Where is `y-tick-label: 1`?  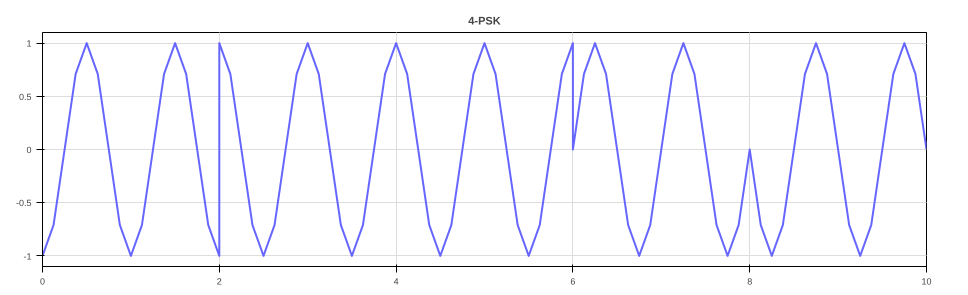 y-tick-label: 1 is located at coordinates (29, 43).